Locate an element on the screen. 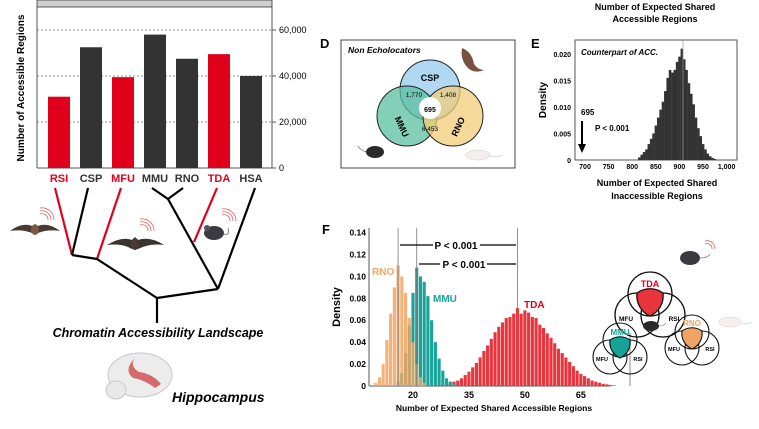 The image size is (759, 429). x-tick-label: 900 is located at coordinates (680, 167).